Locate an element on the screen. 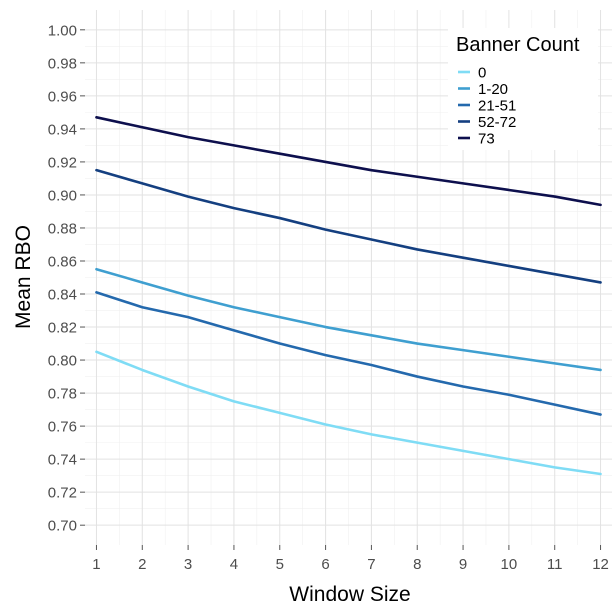  y-tick-label: 0.92 is located at coordinates (62, 162).